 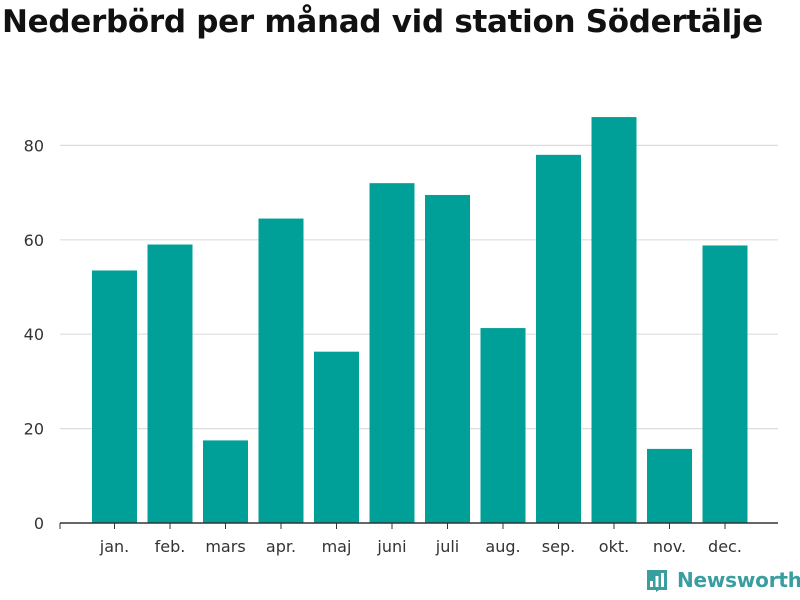 I want to click on y-axis-ticks: 0 20 40 60 80, so click(x=34, y=334).